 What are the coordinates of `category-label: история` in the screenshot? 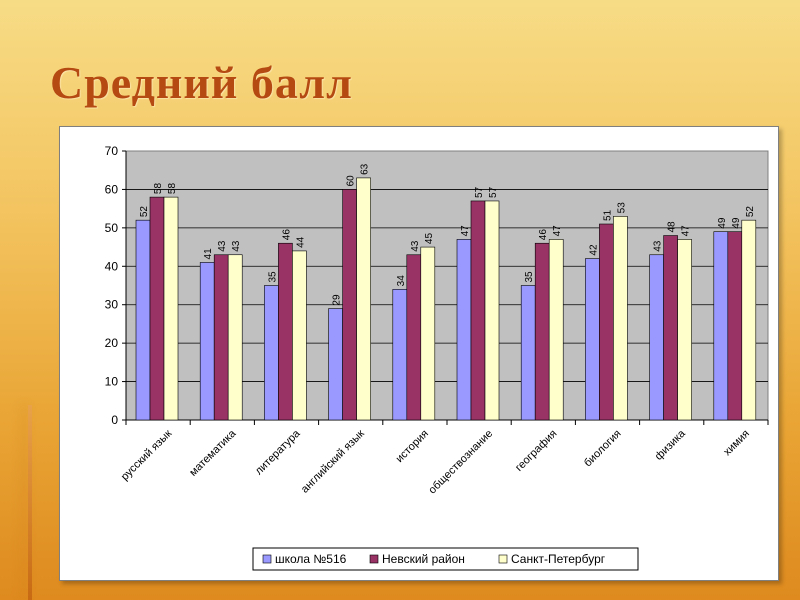 It's located at (412, 446).